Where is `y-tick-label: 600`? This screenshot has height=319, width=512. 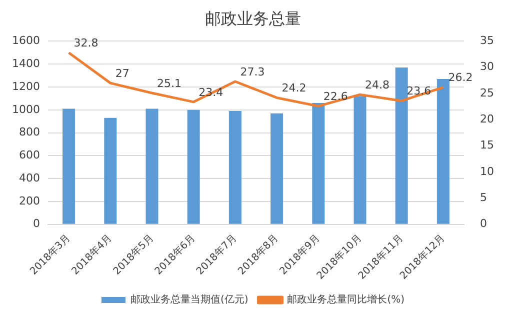 y-tick-label: 600 is located at coordinates (29, 155).